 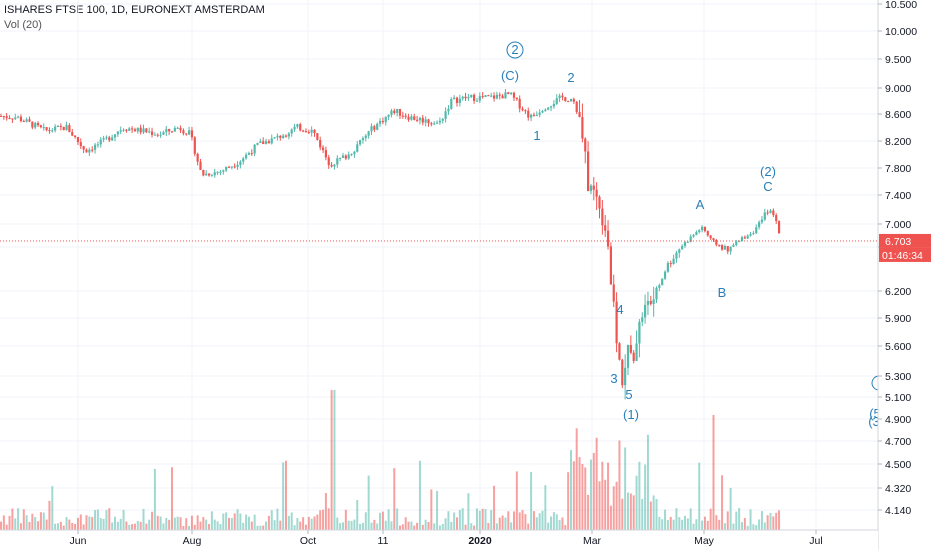 I want to click on time-tick-label: Oct, so click(x=308, y=541).